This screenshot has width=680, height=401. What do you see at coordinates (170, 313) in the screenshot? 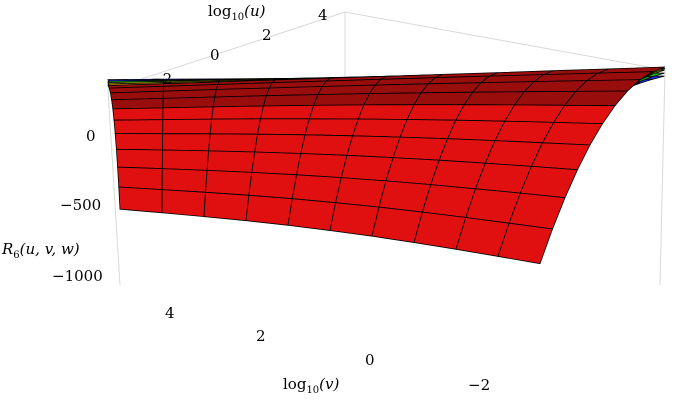
I see `v-tick-label: 4` at bounding box center [170, 313].